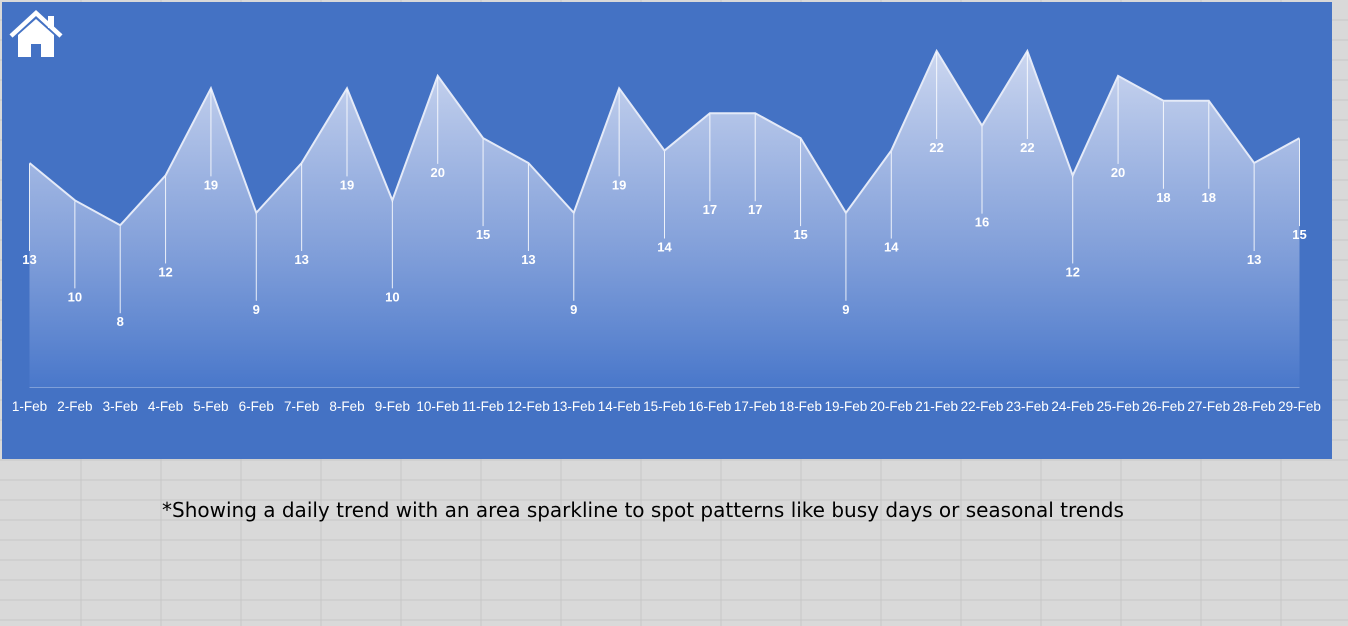  I want to click on x-tick-label: 4-Feb, so click(165, 406).